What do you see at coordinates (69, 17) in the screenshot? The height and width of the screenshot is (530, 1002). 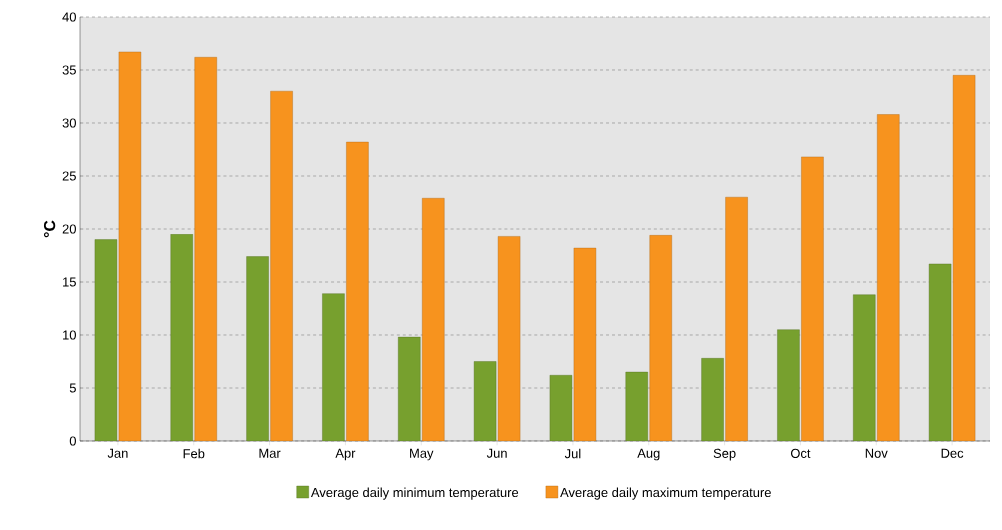 I see `y-tick-label: 40` at bounding box center [69, 17].